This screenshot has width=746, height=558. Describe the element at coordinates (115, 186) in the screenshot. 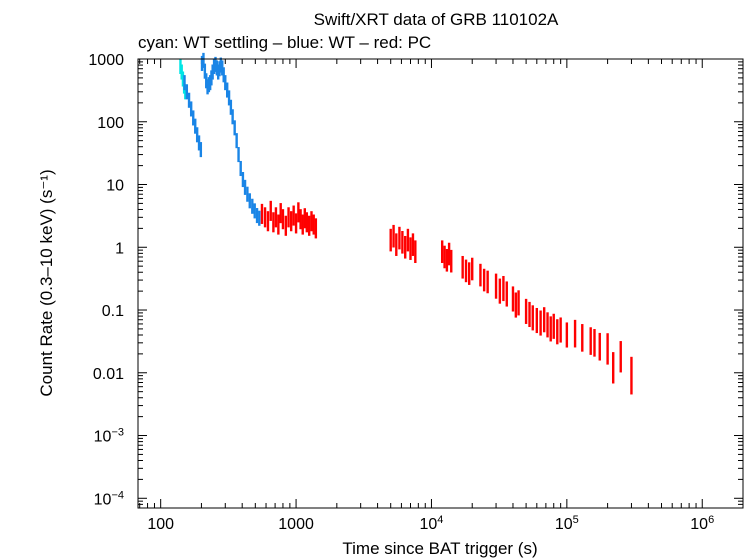

I see `y-tick-label: 10` at that location.